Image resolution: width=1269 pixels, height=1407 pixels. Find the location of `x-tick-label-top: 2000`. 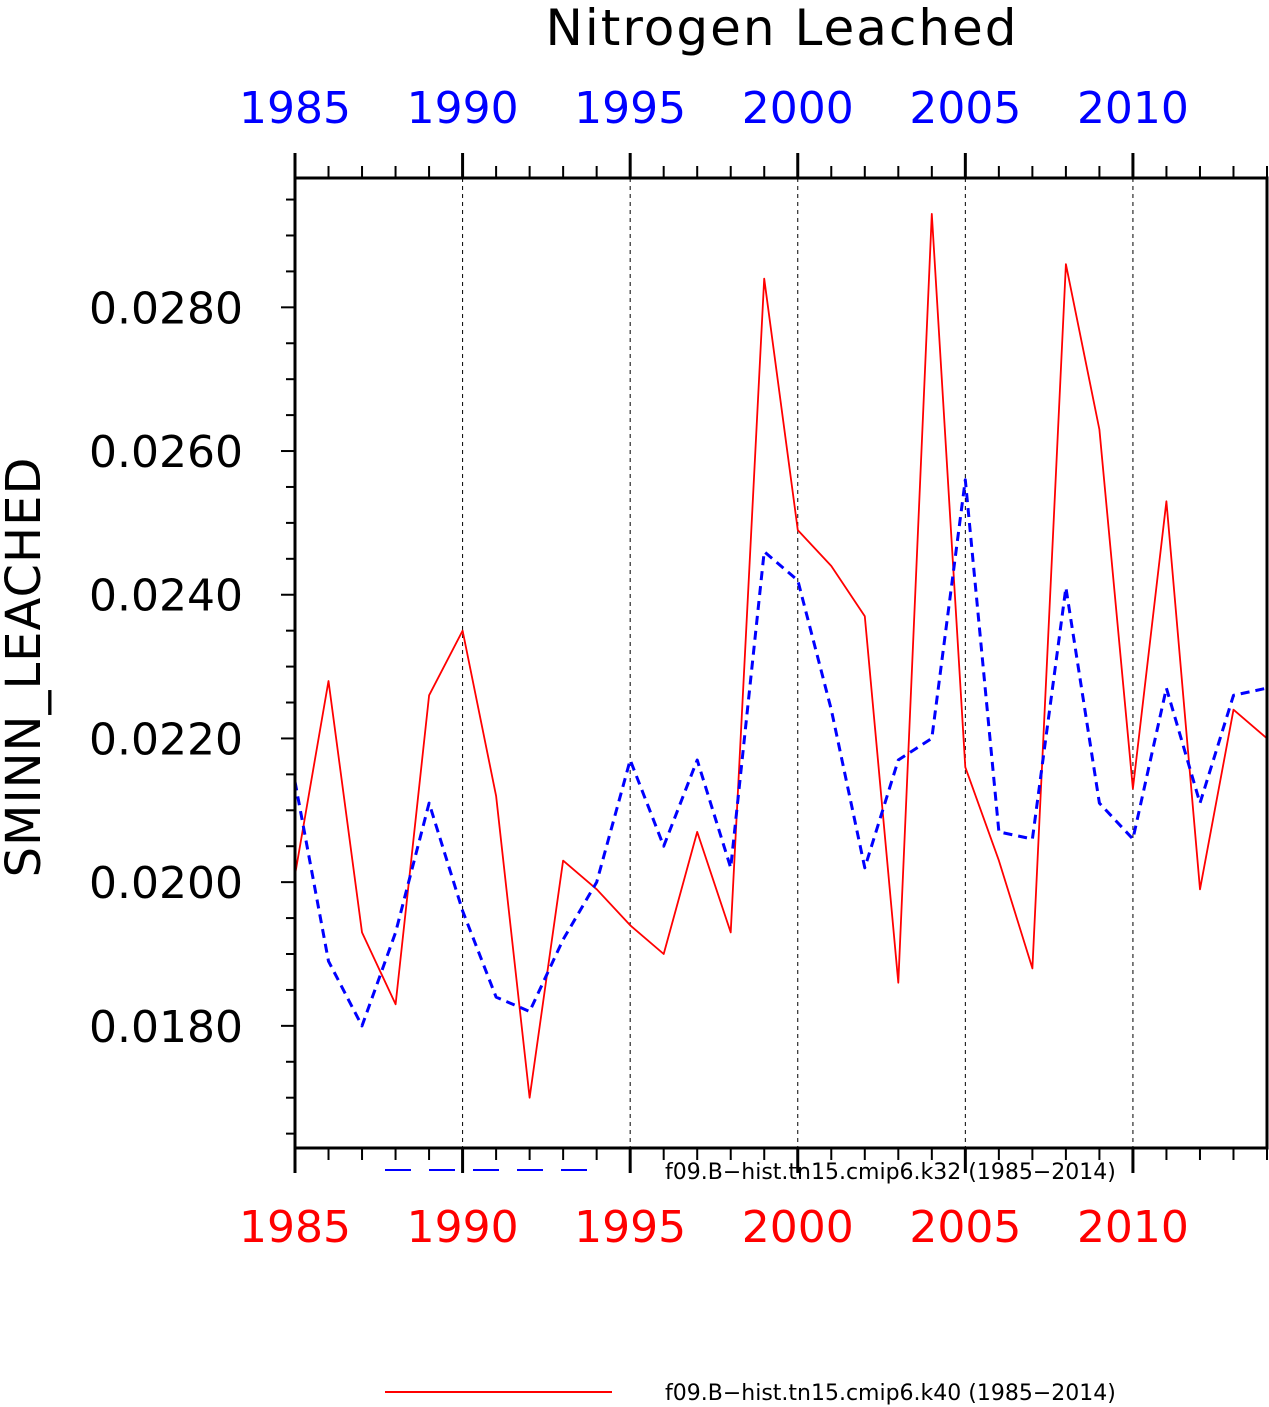

x-tick-label-top: 2000 is located at coordinates (798, 108).